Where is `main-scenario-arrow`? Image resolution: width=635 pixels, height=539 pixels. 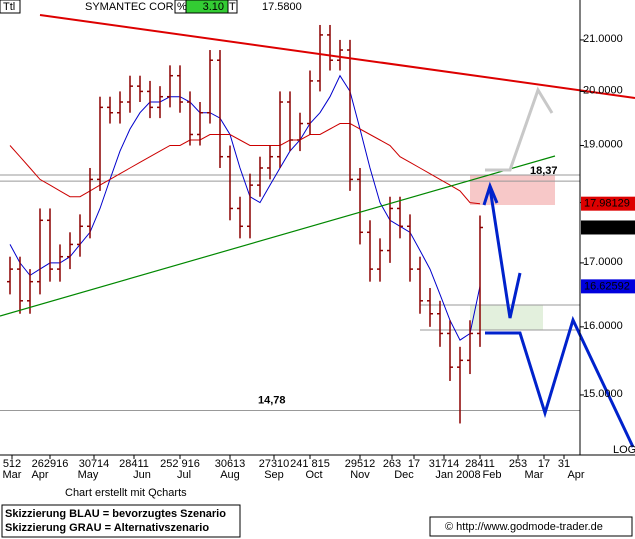 main-scenario-arrow is located at coordinates (490, 193).